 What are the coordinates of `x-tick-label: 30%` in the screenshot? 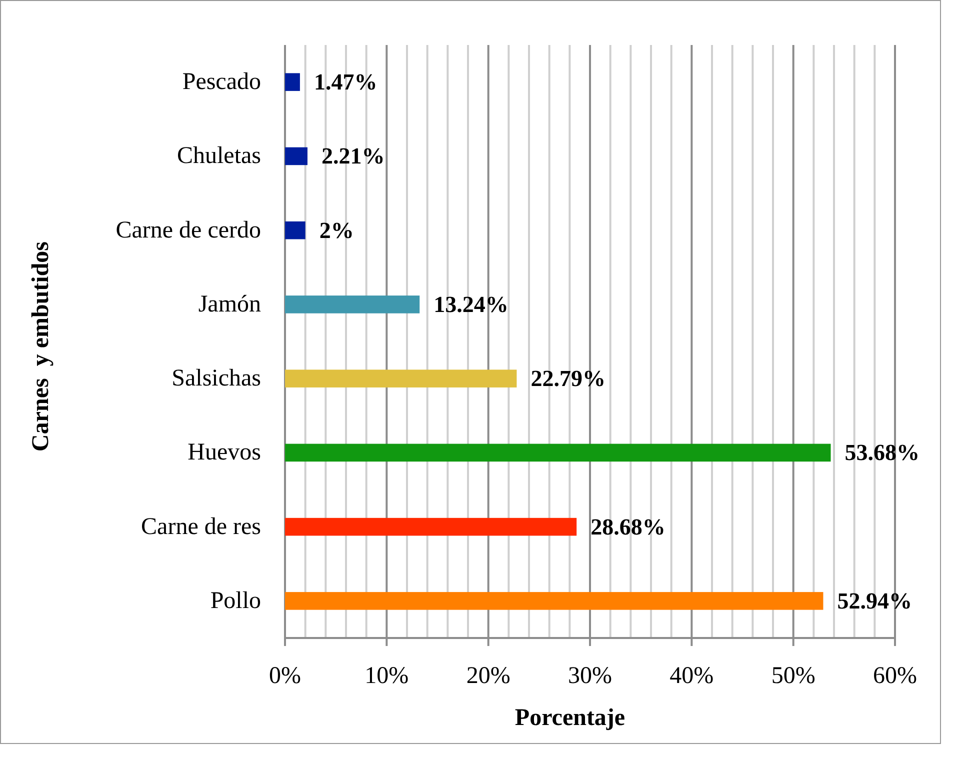 It's located at (590, 676).